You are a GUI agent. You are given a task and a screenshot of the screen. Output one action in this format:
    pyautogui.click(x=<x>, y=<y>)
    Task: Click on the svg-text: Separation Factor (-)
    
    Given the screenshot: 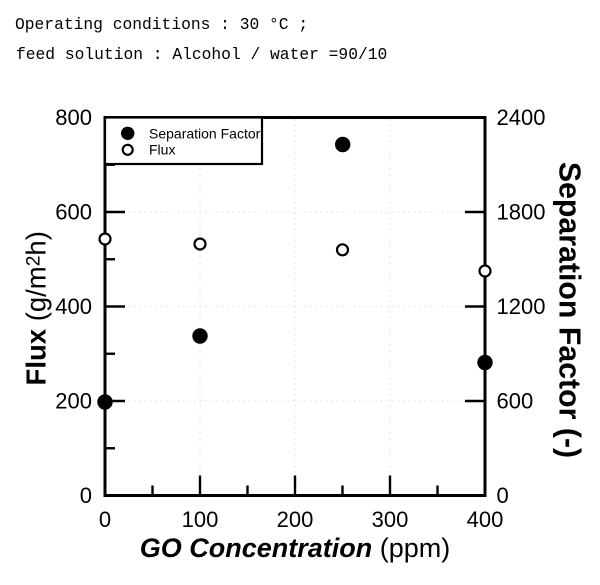 What is the action you would take?
    pyautogui.click(x=569, y=310)
    